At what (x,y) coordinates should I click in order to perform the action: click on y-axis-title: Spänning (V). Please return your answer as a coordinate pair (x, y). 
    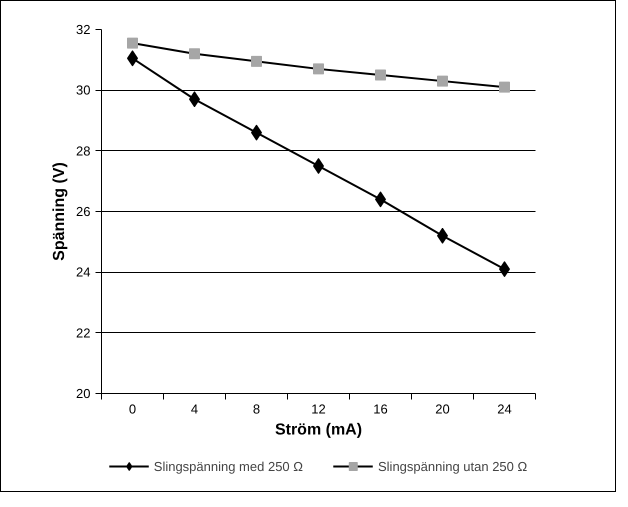
    Looking at the image, I should click on (59, 211).